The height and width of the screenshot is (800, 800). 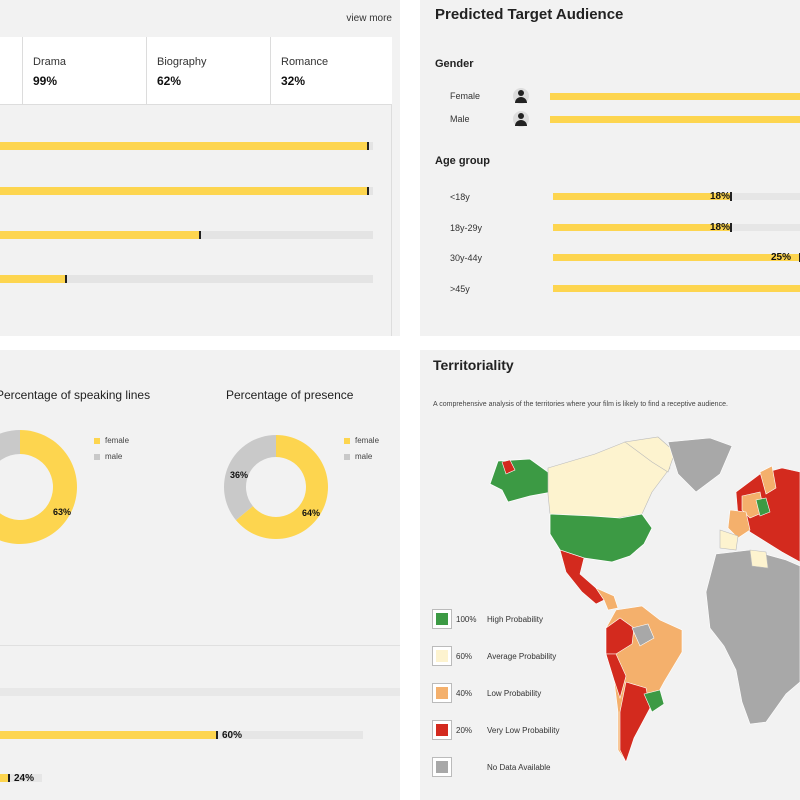 What do you see at coordinates (521, 96) in the screenshot?
I see `female-avatar-icon` at bounding box center [521, 96].